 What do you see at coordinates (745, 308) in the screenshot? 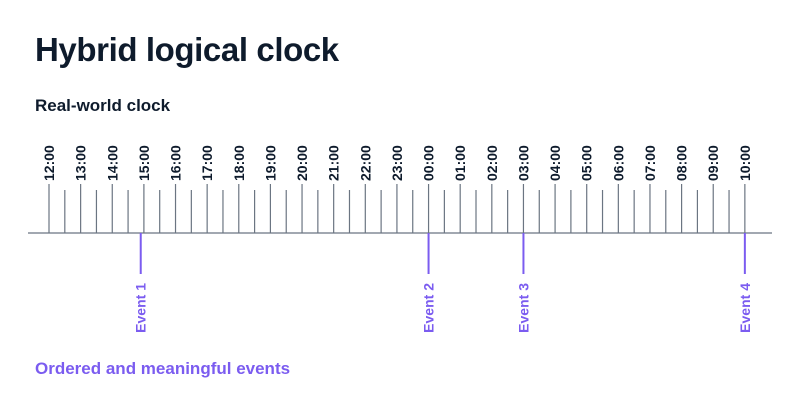
I see `event-label: Event 4` at bounding box center [745, 308].